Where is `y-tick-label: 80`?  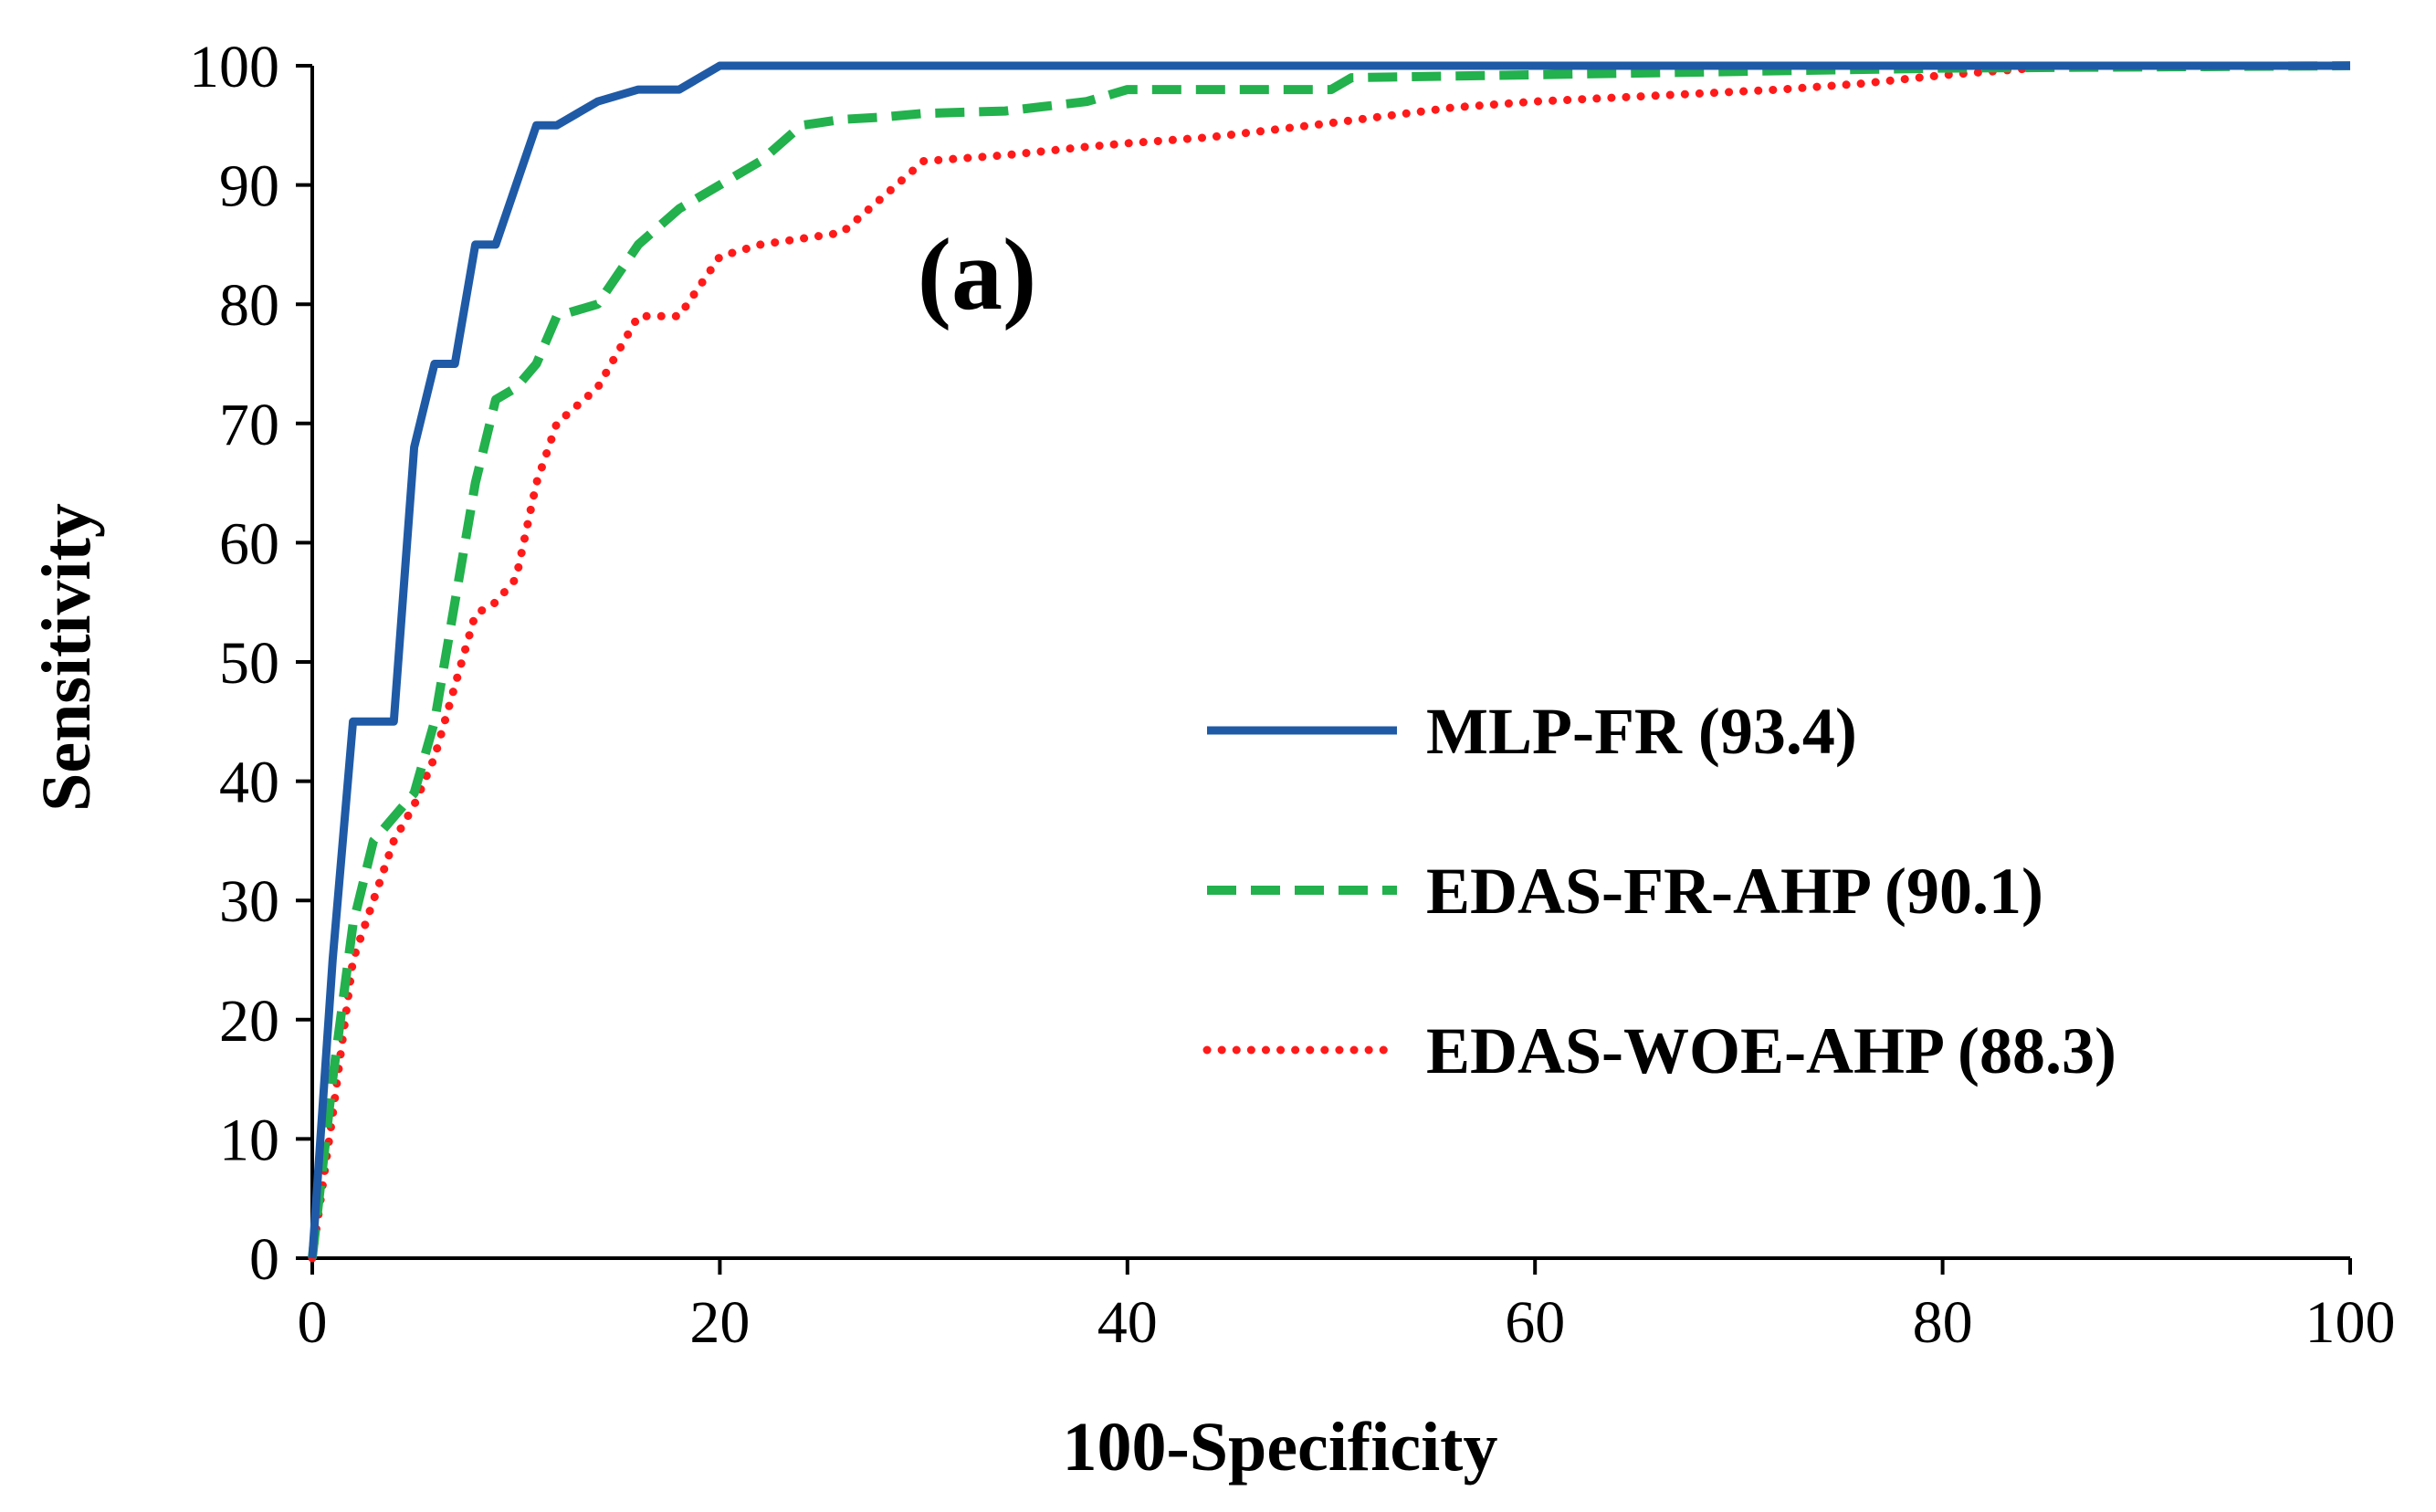 y-tick-label: 80 is located at coordinates (249, 305).